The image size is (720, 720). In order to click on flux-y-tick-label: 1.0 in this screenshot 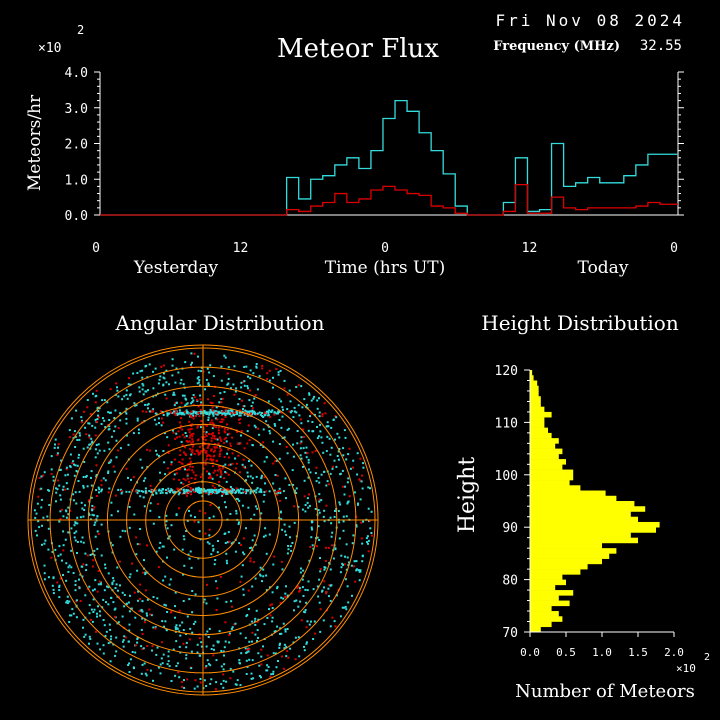, I will do `click(76, 180)`.